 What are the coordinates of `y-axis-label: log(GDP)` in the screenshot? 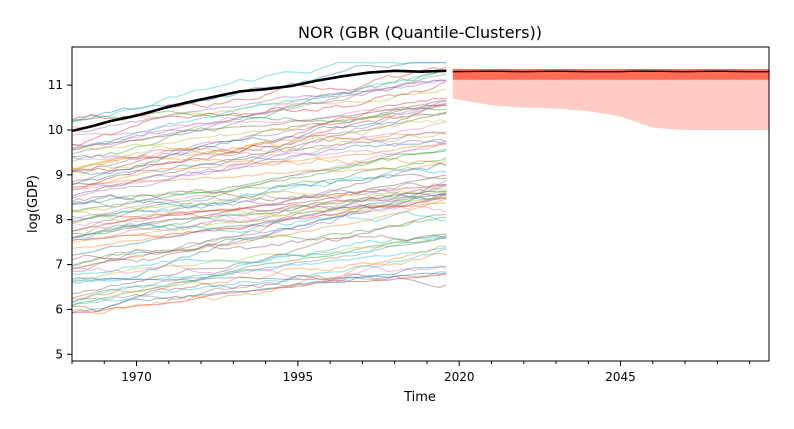 It's located at (33, 204).